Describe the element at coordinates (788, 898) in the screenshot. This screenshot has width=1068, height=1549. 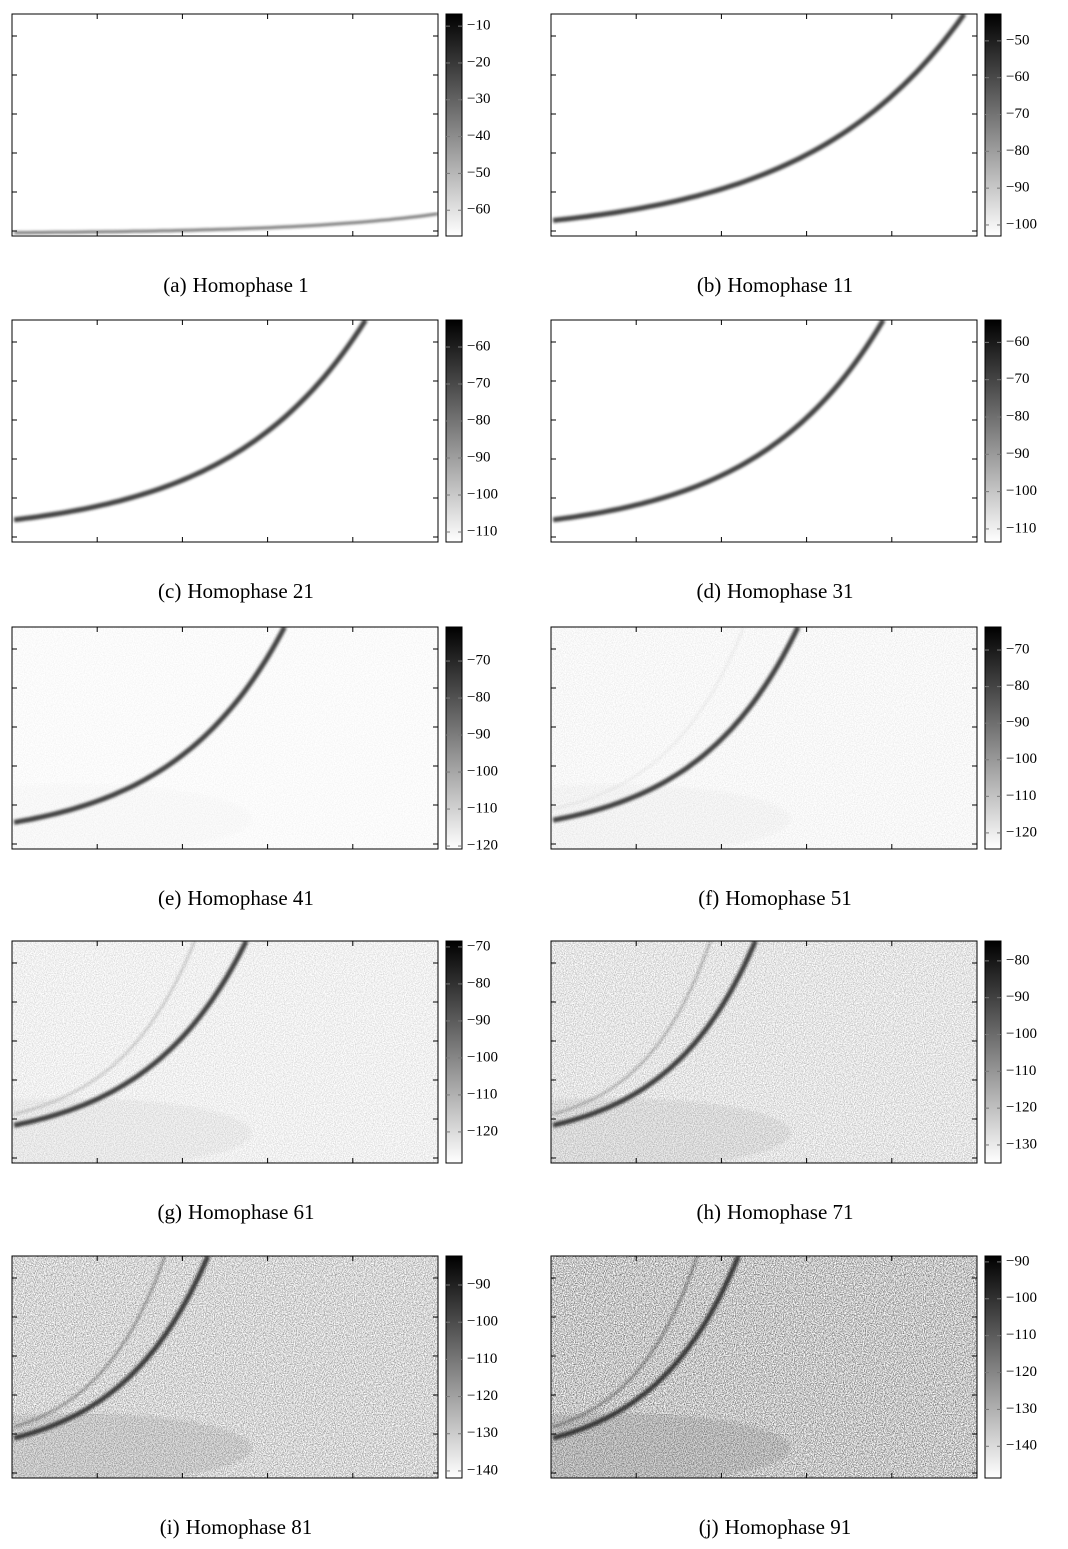
I see `caption-title: Homophase 51` at that location.